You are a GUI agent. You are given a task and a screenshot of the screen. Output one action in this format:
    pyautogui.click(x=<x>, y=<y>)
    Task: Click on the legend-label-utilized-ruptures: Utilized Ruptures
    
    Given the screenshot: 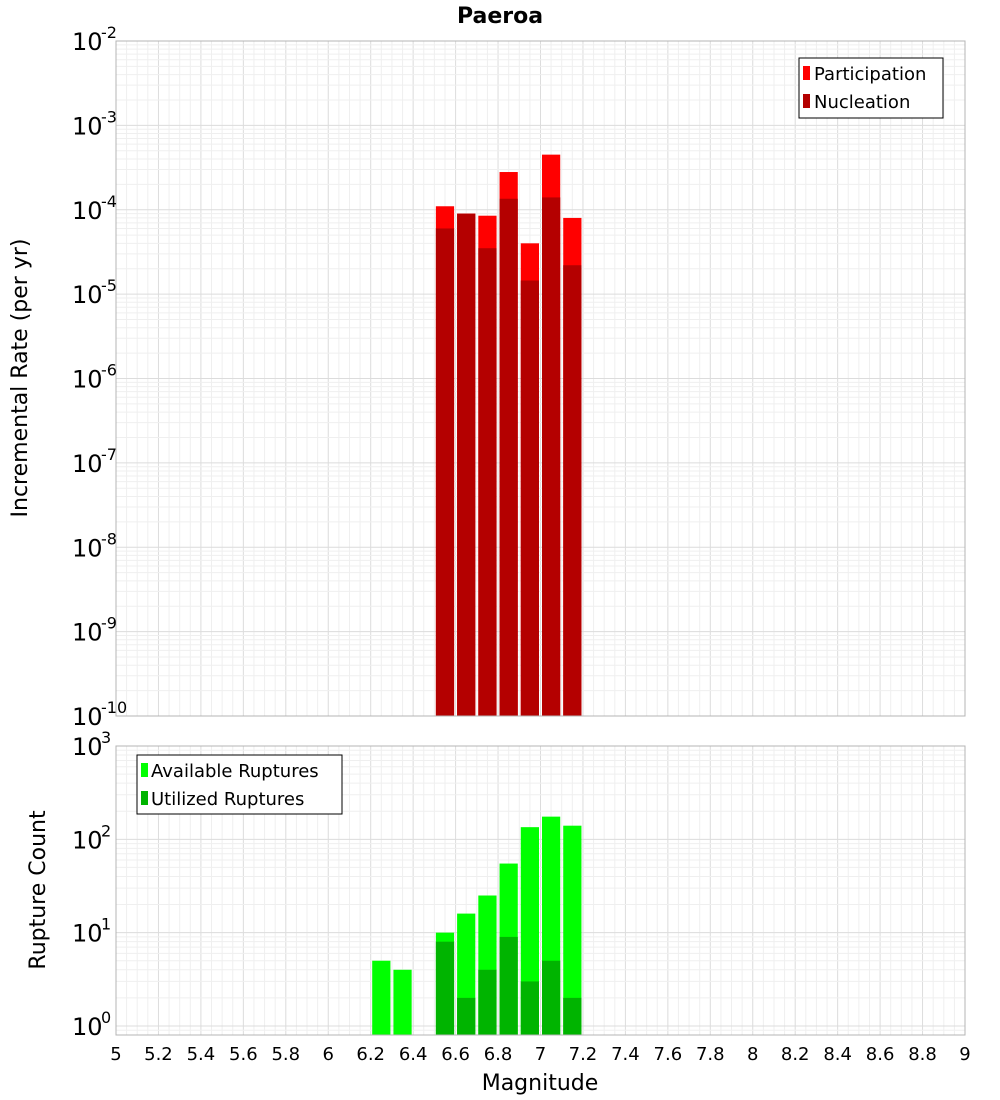 What is the action you would take?
    pyautogui.click(x=227, y=799)
    